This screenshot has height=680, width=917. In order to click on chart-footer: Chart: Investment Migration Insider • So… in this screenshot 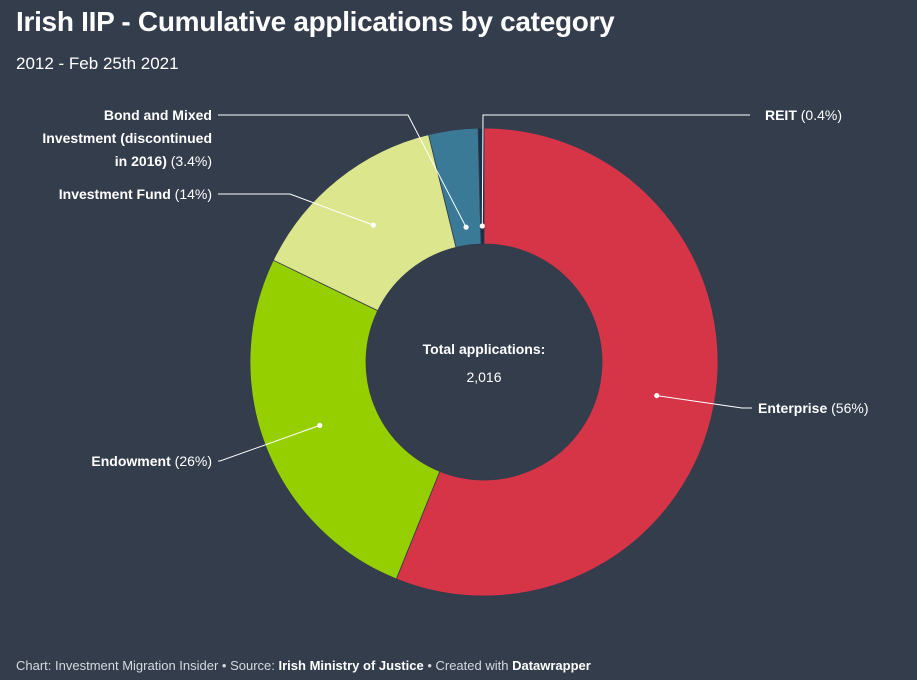, I will do `click(303, 665)`.